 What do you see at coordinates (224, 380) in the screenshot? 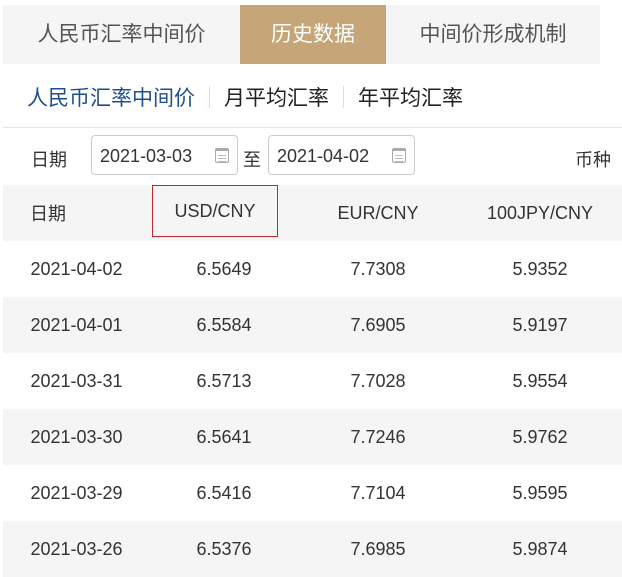
I see `cell-usd-cny: 6.5713` at bounding box center [224, 380].